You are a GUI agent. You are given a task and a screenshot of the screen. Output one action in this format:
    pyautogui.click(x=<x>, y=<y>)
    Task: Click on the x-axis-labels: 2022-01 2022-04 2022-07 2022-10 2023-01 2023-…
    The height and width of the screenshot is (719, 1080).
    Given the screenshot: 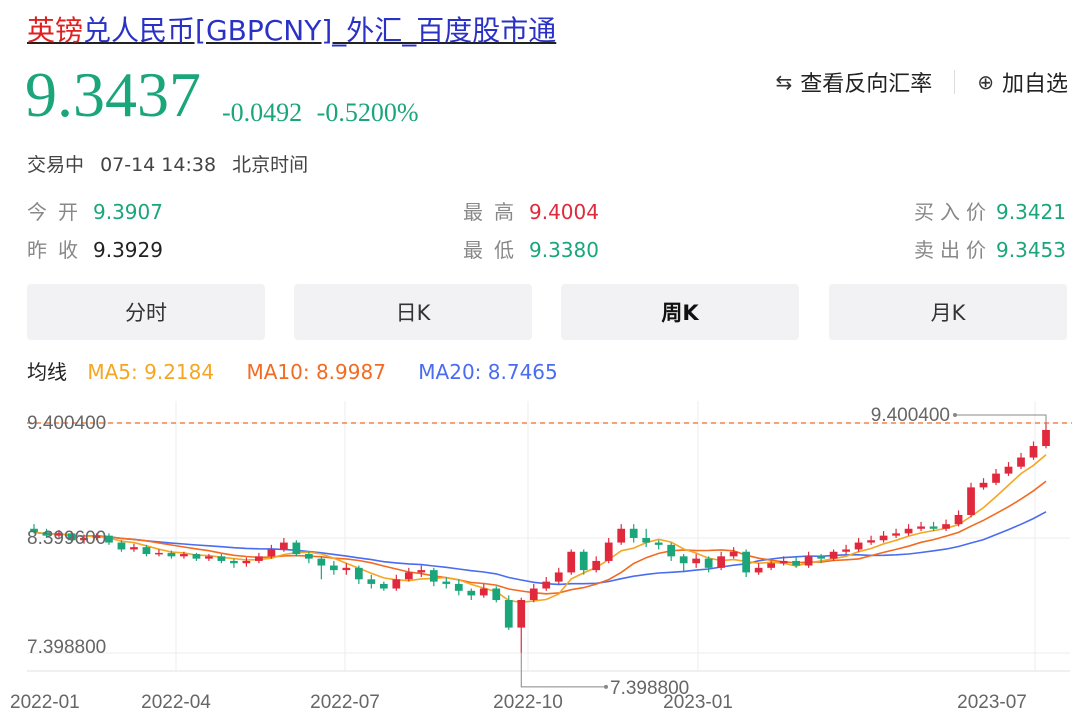 What is the action you would take?
    pyautogui.click(x=518, y=702)
    